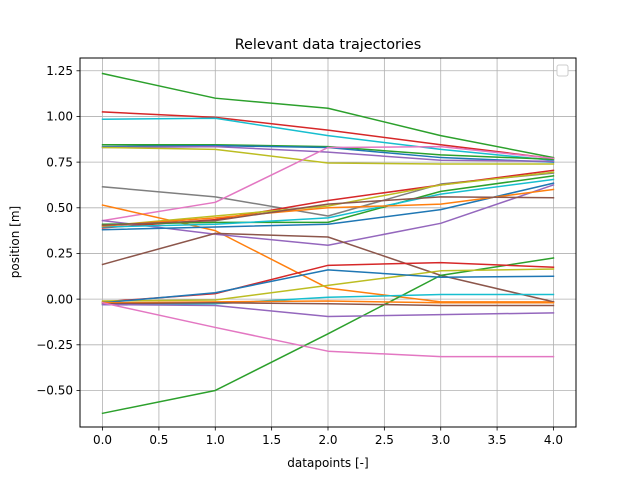  What do you see at coordinates (59, 208) in the screenshot?
I see `y-tick-label: 0.50` at bounding box center [59, 208].